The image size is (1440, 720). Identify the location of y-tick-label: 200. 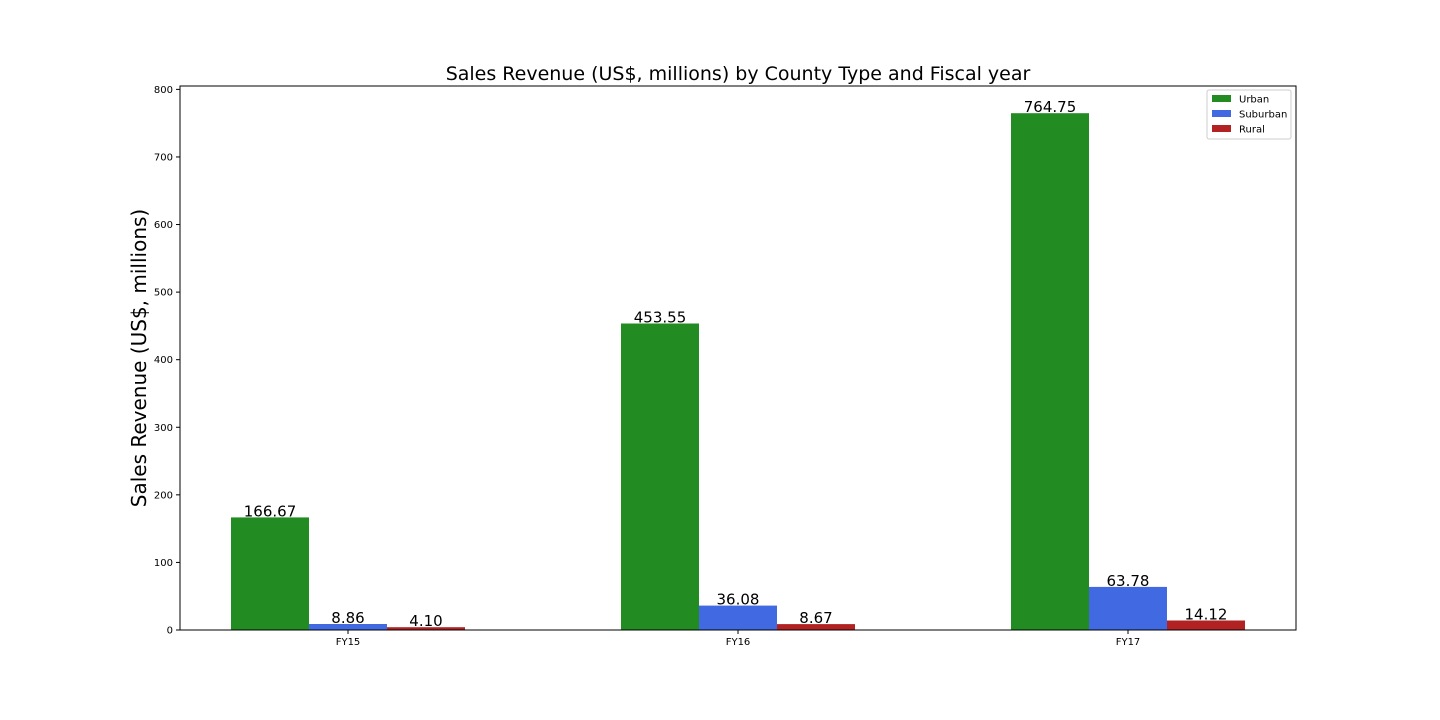
(163, 495).